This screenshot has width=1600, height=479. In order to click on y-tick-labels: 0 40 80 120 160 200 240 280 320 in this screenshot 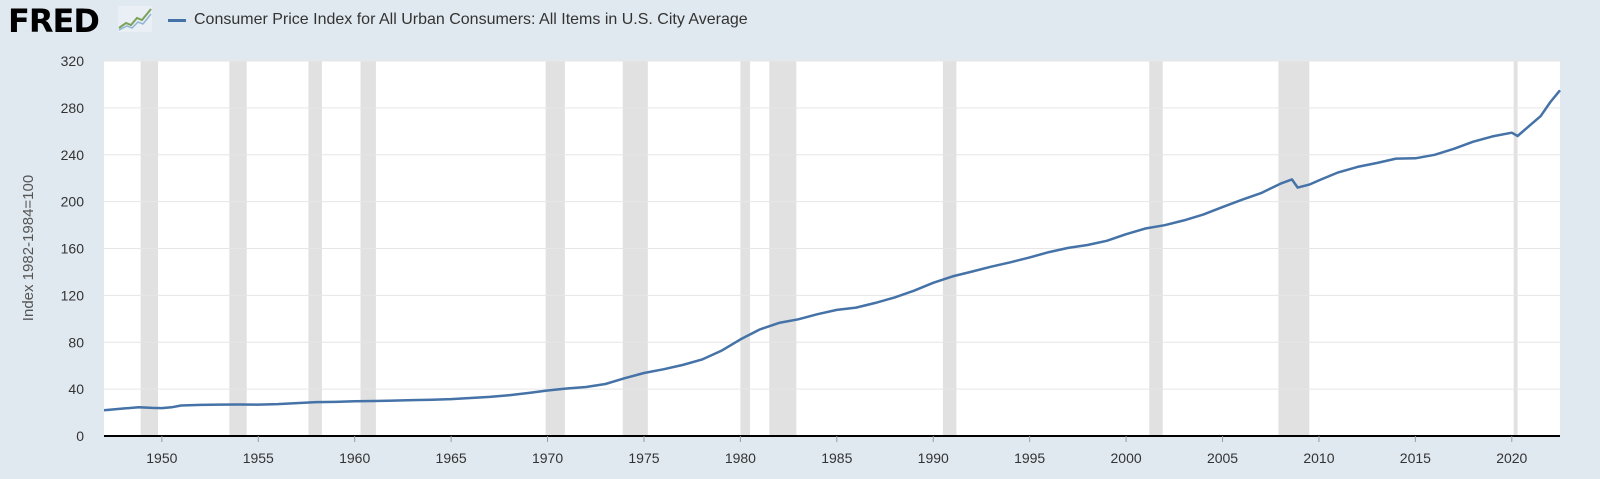, I will do `click(73, 248)`.